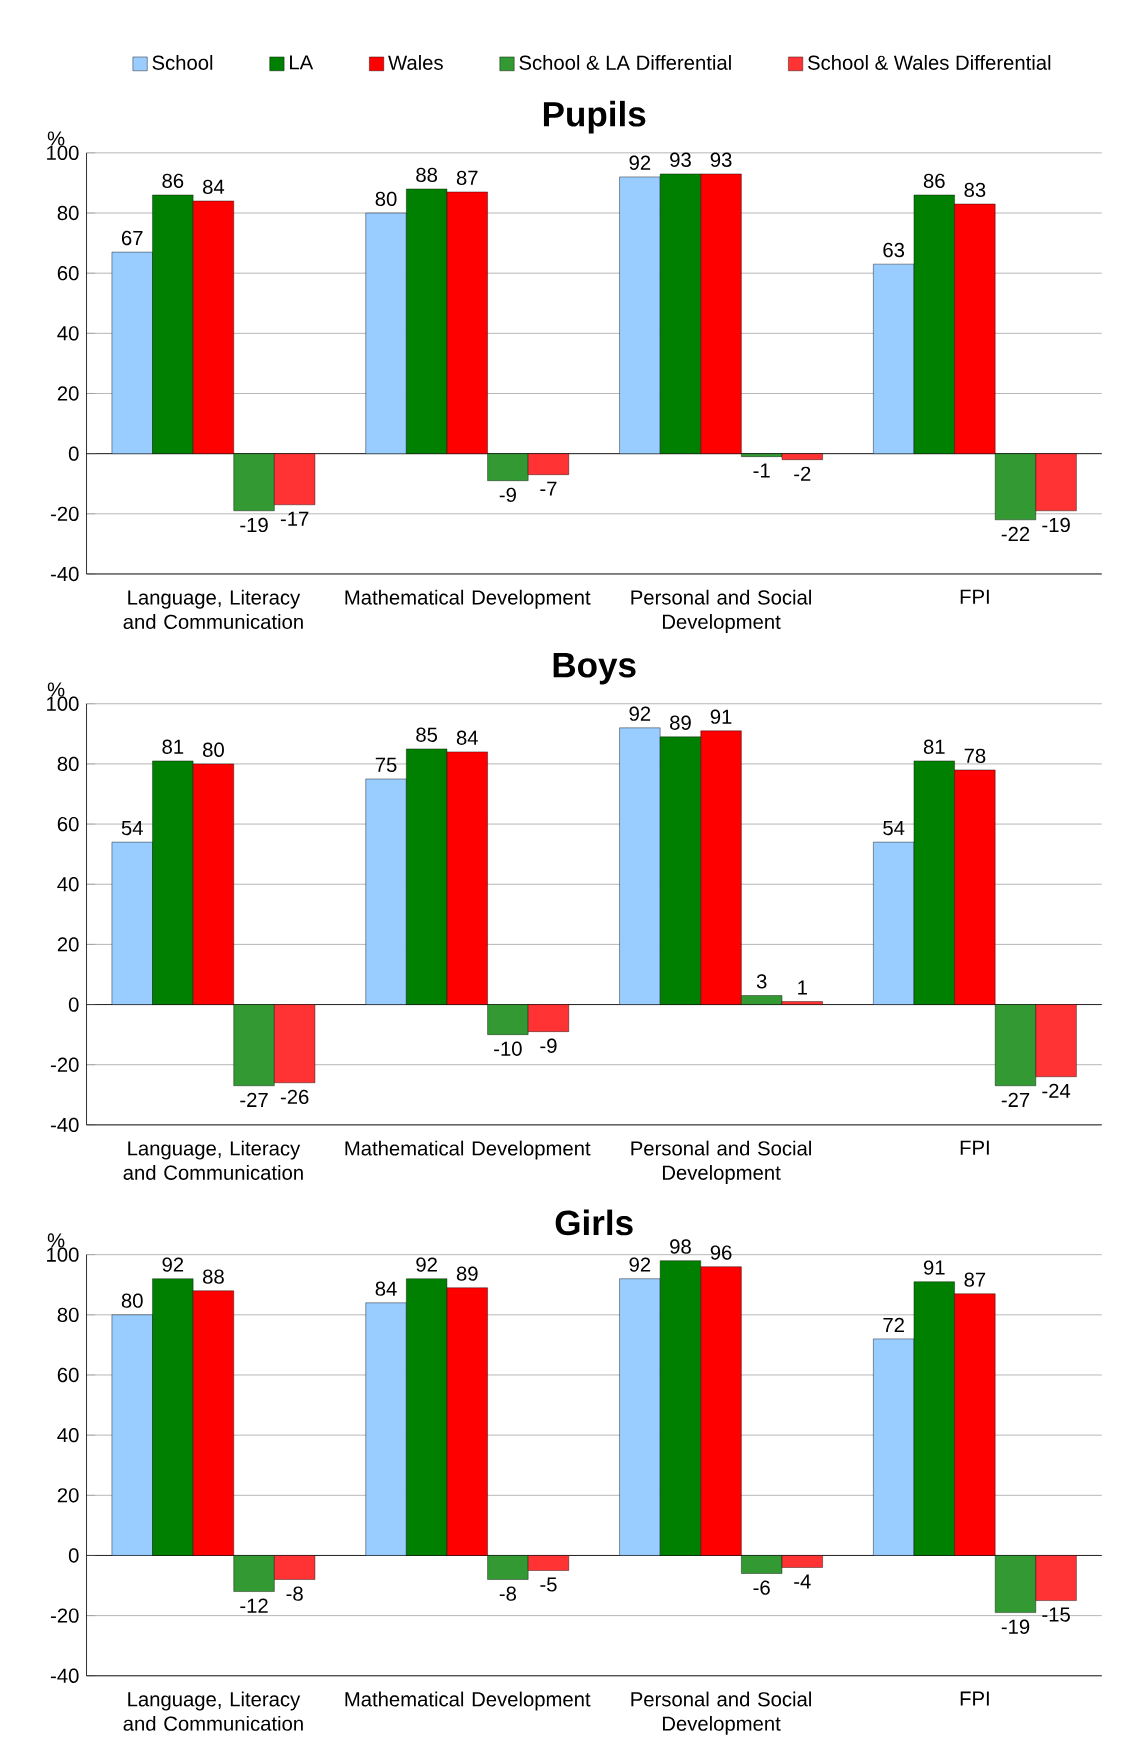 The height and width of the screenshot is (1745, 1125). I want to click on data-label: -2, so click(802, 473).